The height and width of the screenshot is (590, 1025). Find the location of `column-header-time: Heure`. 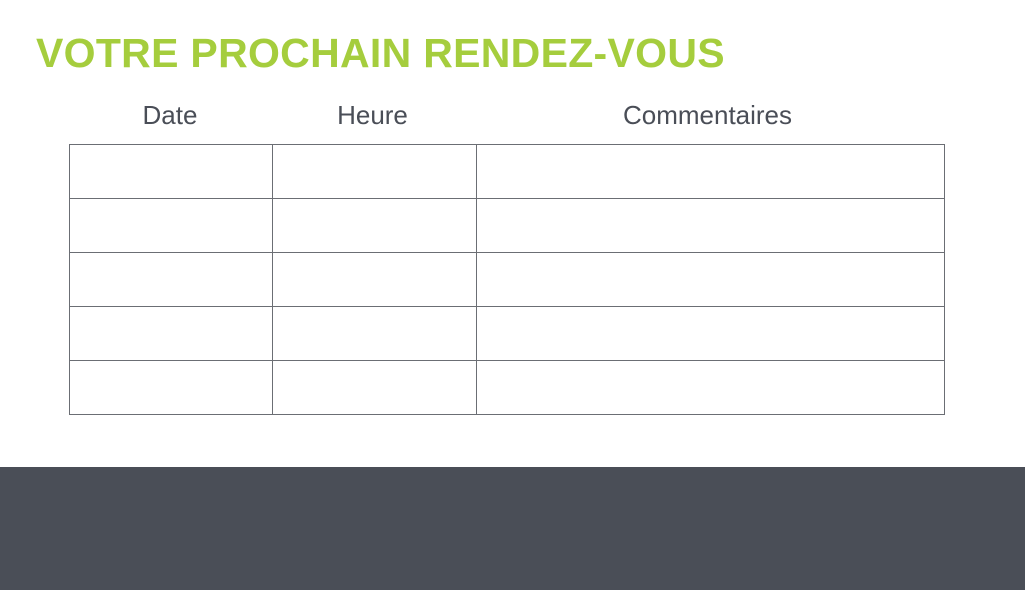

column-header-time: Heure is located at coordinates (372, 115).